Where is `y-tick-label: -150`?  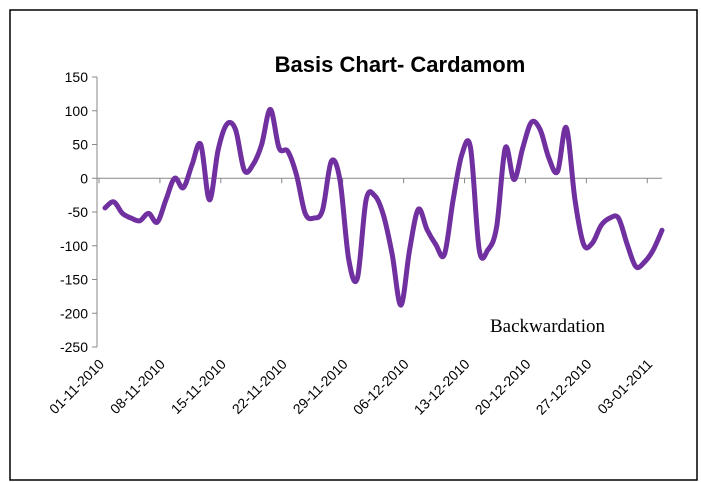
y-tick-label: -150 is located at coordinates (74, 280).